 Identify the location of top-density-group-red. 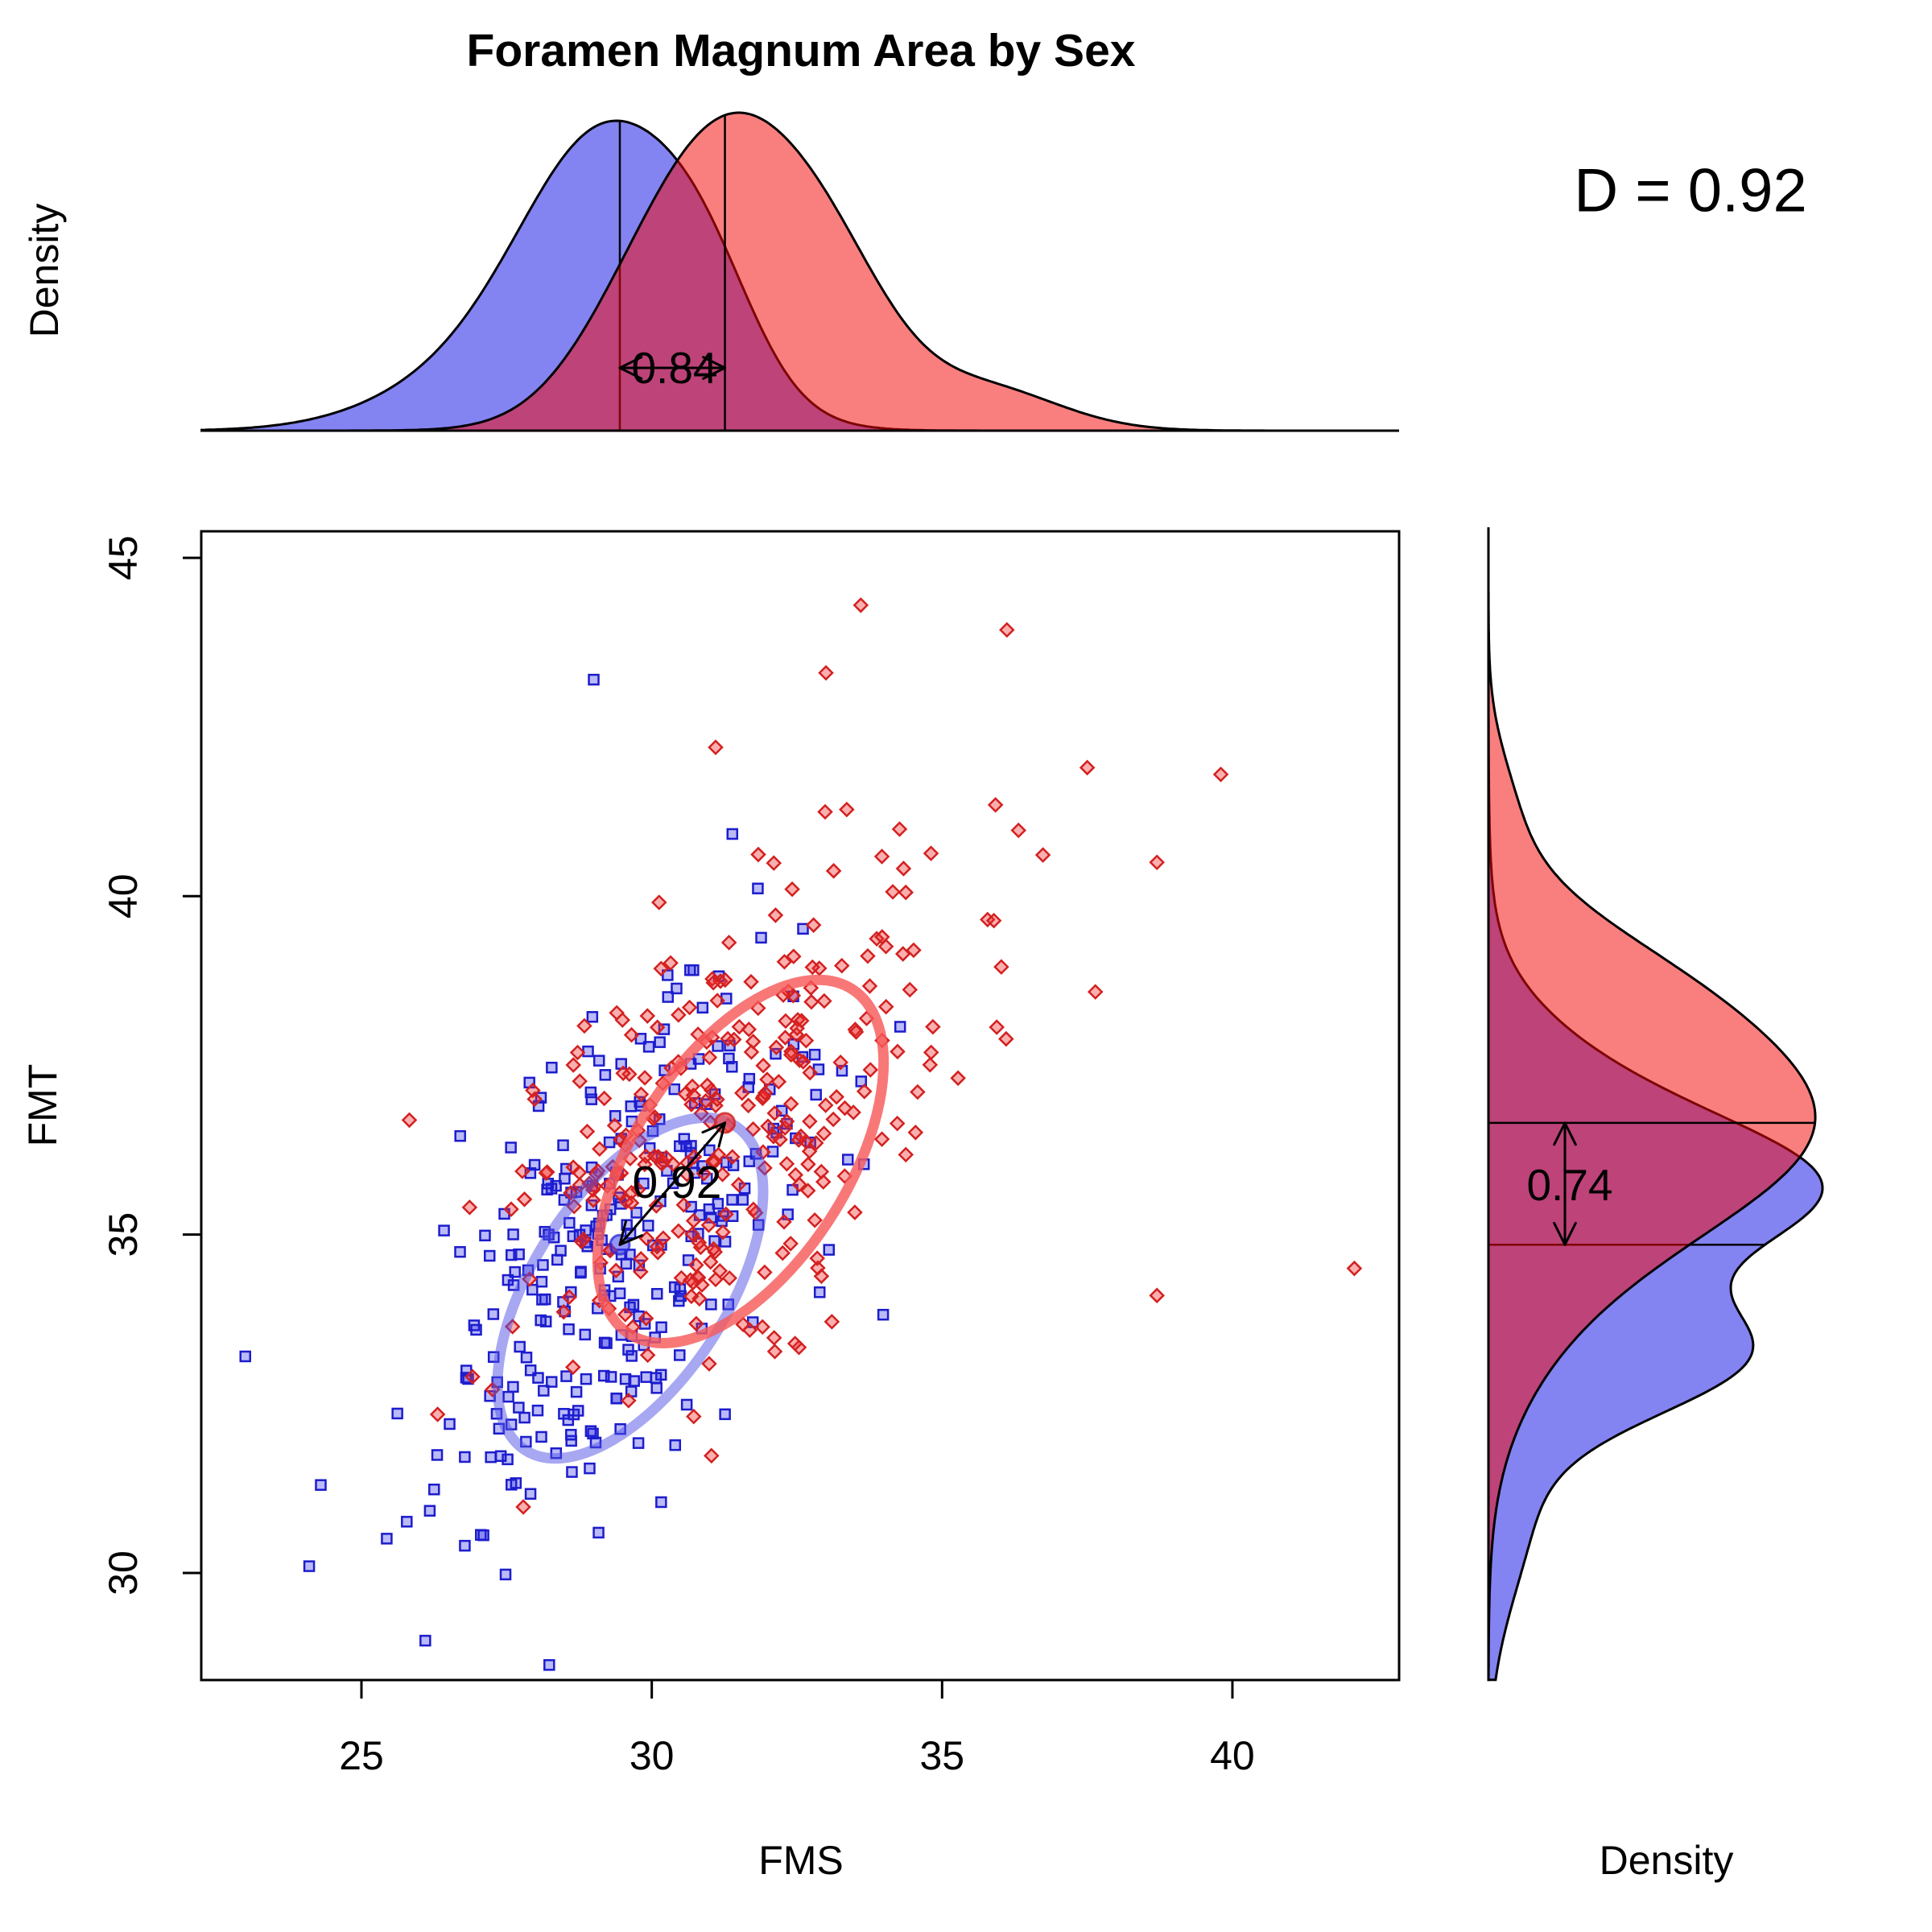
(800, 271).